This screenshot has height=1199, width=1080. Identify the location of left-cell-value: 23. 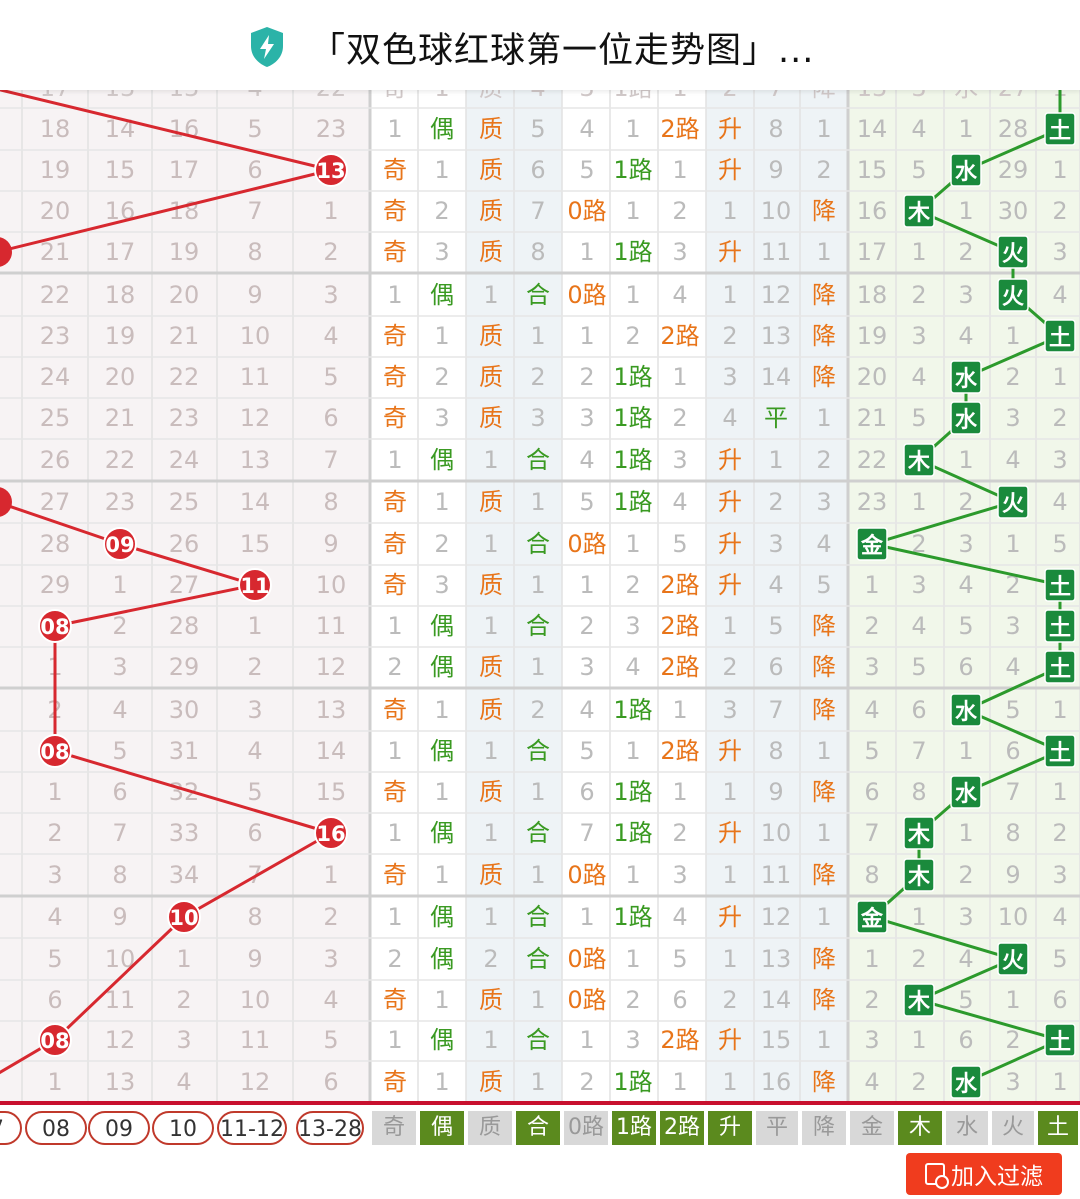
(120, 502).